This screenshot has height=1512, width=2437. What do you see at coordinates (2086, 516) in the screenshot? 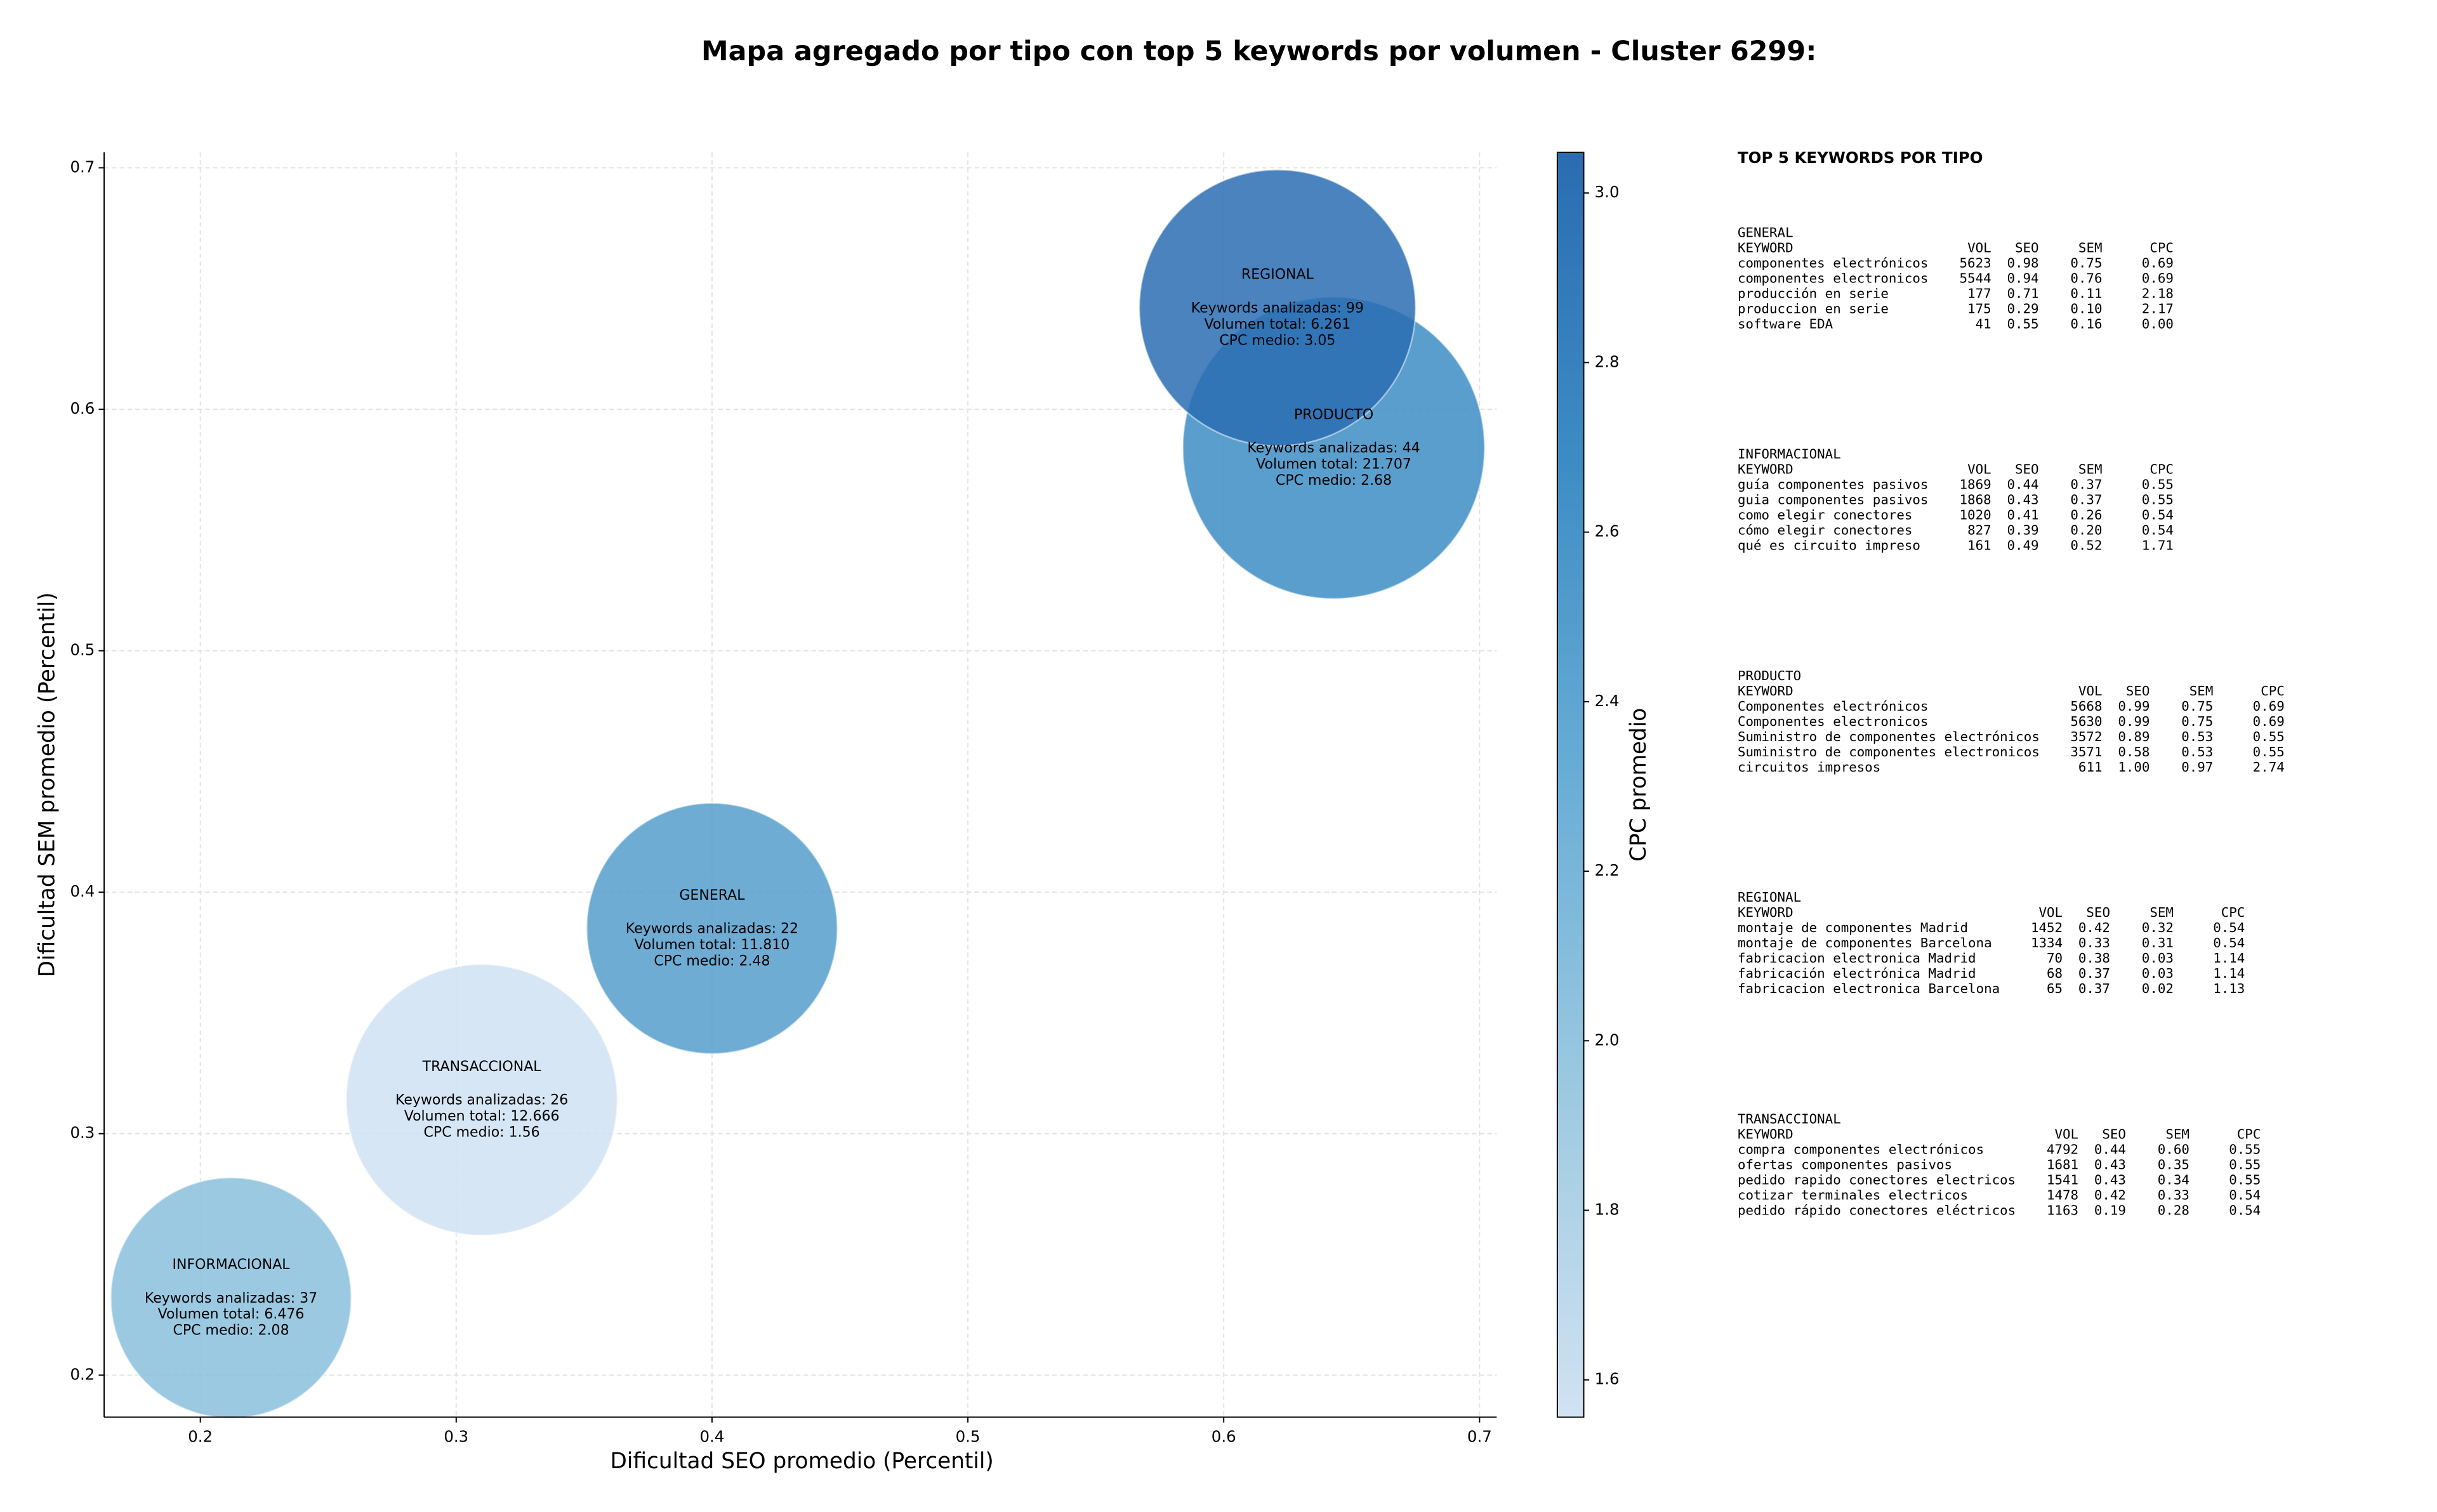
I see `table-cell: 0.26` at bounding box center [2086, 516].